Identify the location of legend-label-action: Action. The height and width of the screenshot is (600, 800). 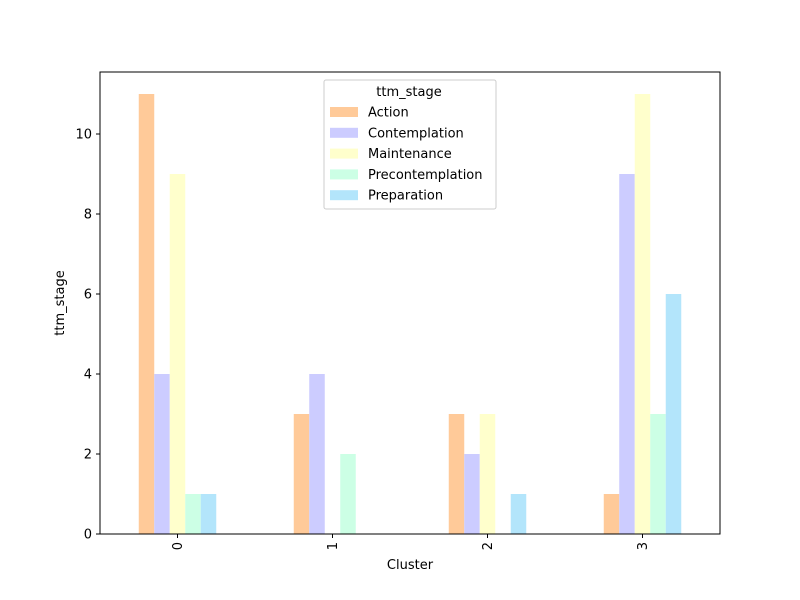
(388, 113).